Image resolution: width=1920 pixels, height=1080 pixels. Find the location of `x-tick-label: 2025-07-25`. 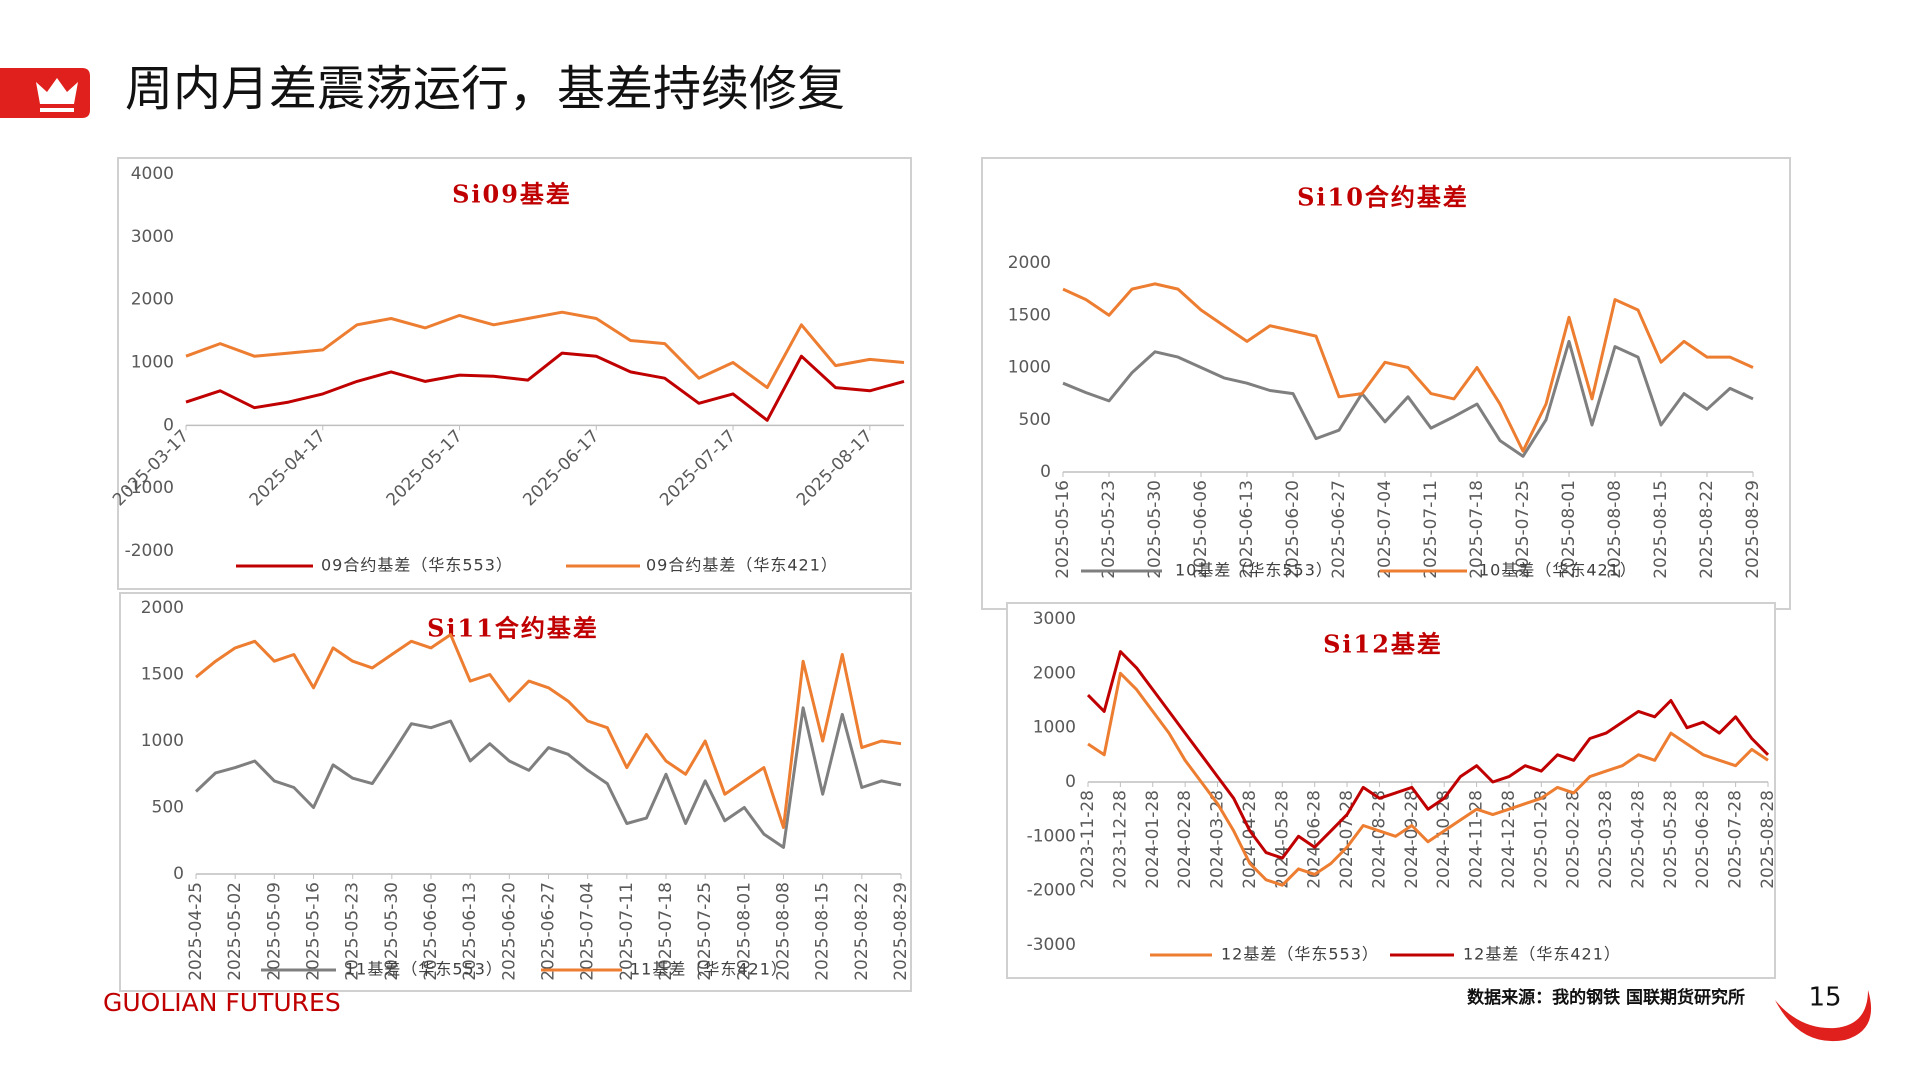

x-tick-label: 2025-07-25 is located at coordinates (1523, 529).